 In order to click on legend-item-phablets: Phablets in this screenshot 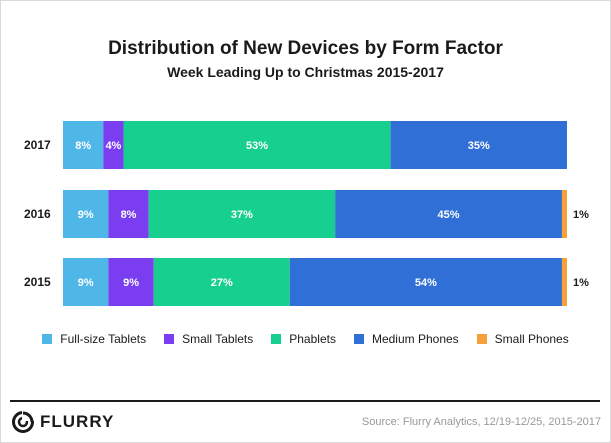, I will do `click(303, 339)`.